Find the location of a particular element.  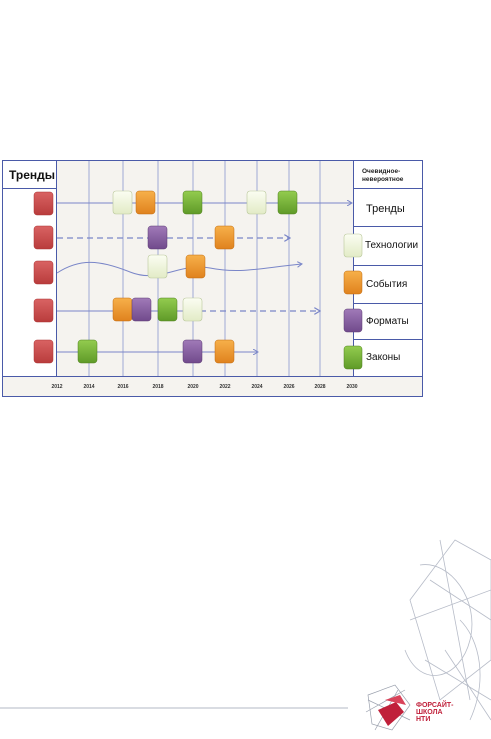

logo-mark-icon is located at coordinates (388, 707).